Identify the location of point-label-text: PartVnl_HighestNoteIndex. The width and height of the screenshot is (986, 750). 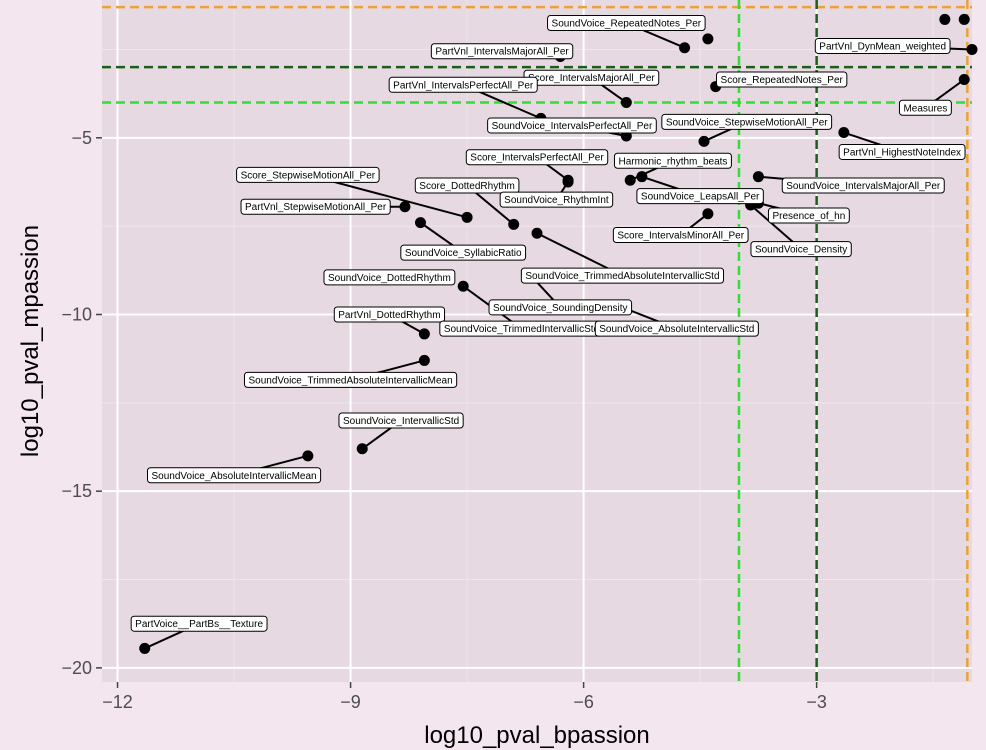
(902, 152).